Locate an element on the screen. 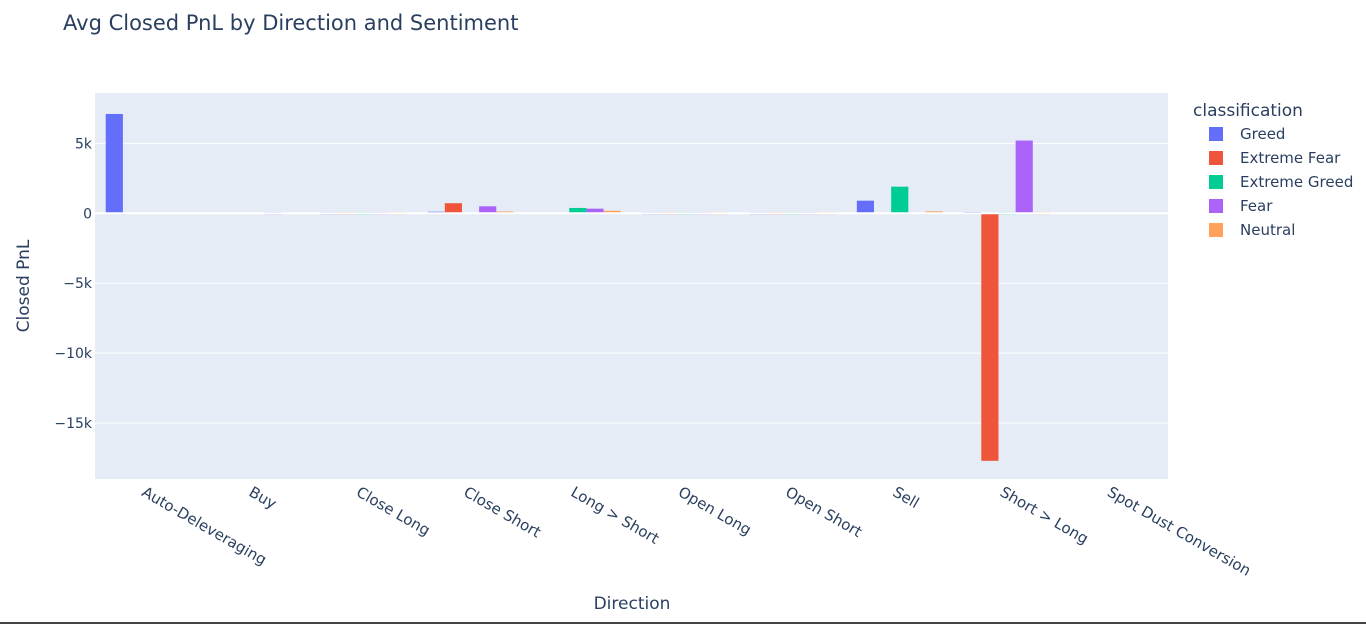 This screenshot has height=629, width=1366. x-tick-label: Long > Short is located at coordinates (615, 515).